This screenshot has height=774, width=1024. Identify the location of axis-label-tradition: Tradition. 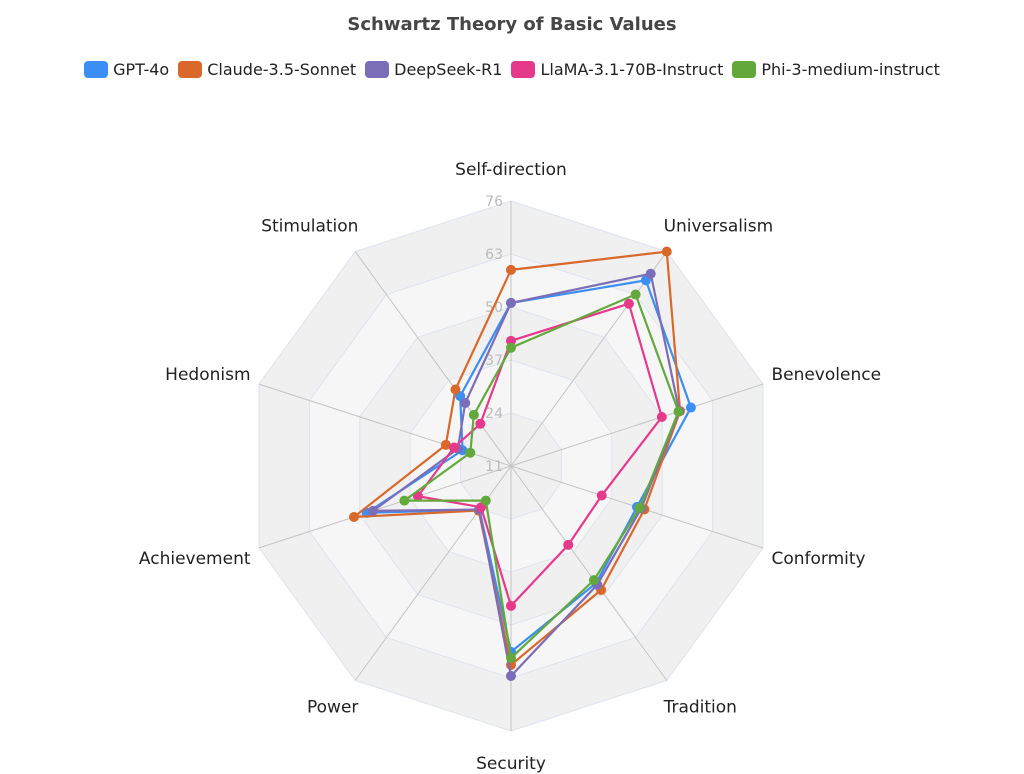
(700, 707).